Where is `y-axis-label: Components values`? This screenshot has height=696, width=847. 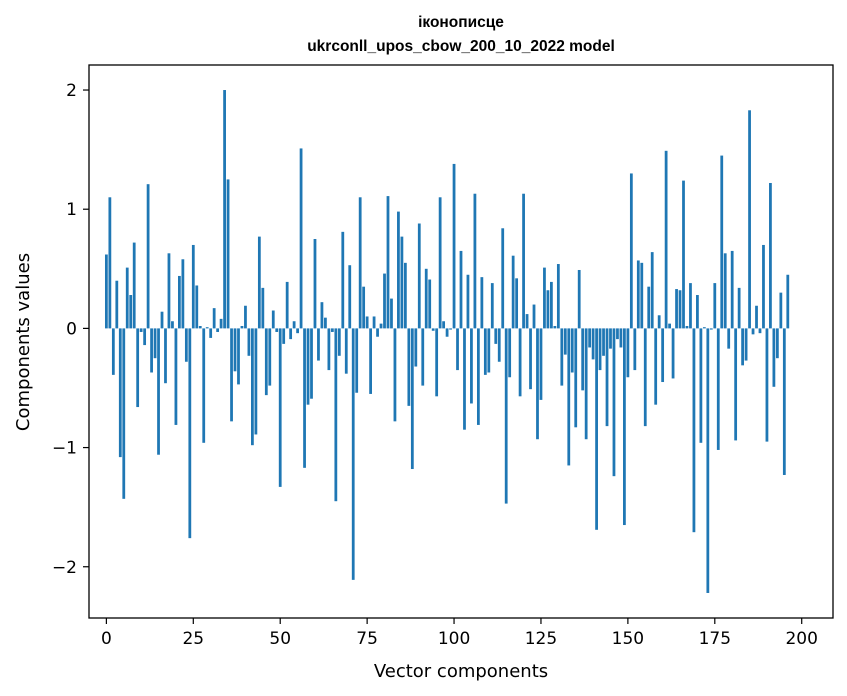
y-axis-label: Components values is located at coordinates (23, 342).